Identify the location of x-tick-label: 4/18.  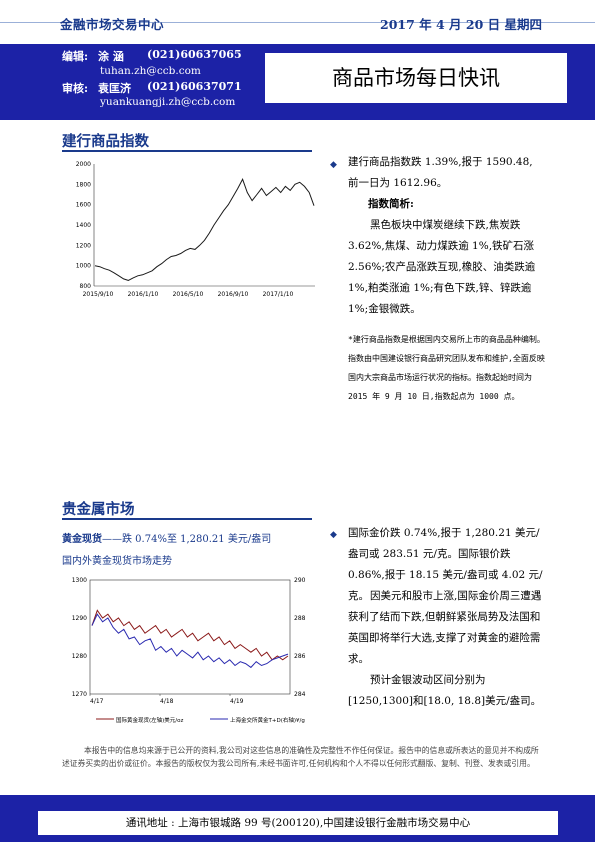
(167, 701).